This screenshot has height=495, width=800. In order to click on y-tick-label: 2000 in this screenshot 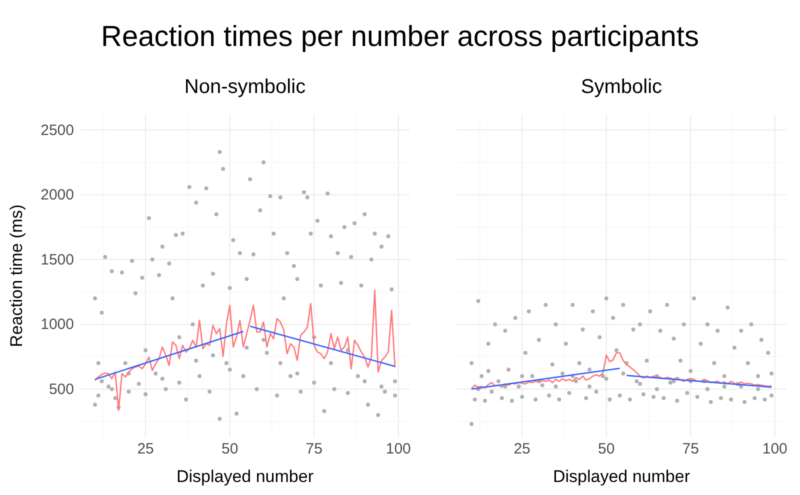, I will do `click(57, 195)`.